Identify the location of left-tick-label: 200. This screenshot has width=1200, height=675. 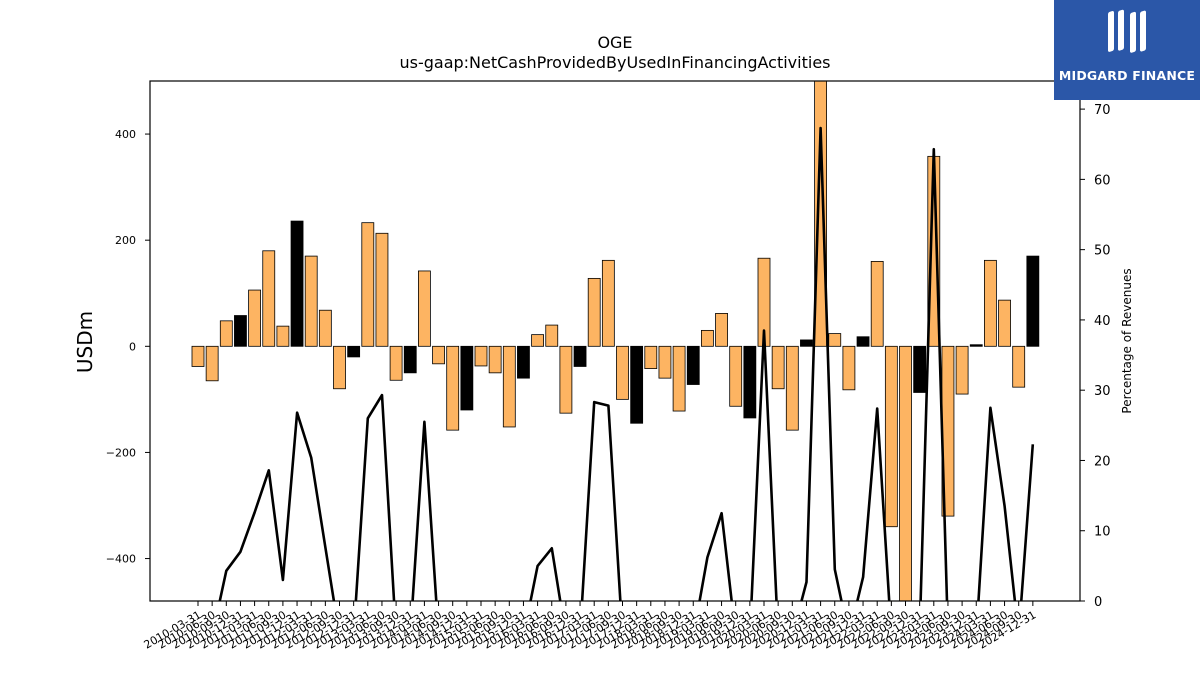
(125, 240).